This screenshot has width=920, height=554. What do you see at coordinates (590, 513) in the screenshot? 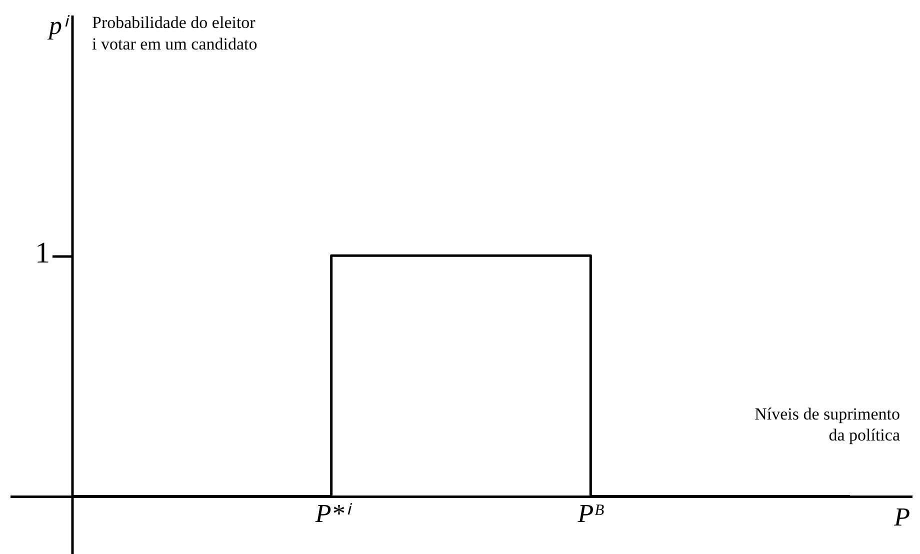
I see `x-tick-label: Pᴮ` at bounding box center [590, 513].